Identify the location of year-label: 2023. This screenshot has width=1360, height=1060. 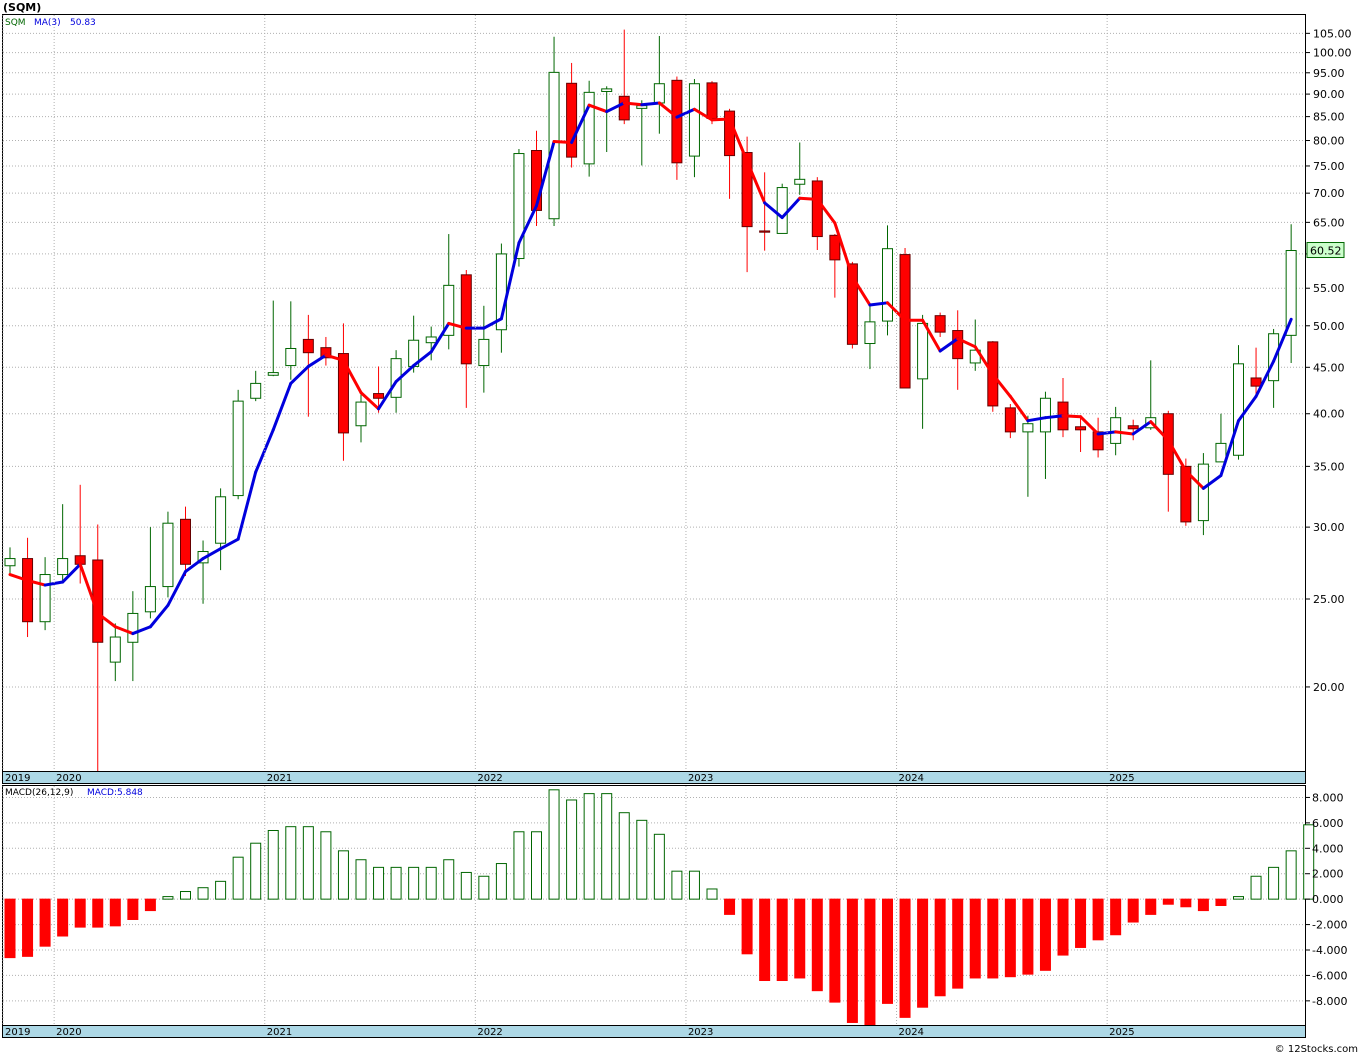
(700, 1032).